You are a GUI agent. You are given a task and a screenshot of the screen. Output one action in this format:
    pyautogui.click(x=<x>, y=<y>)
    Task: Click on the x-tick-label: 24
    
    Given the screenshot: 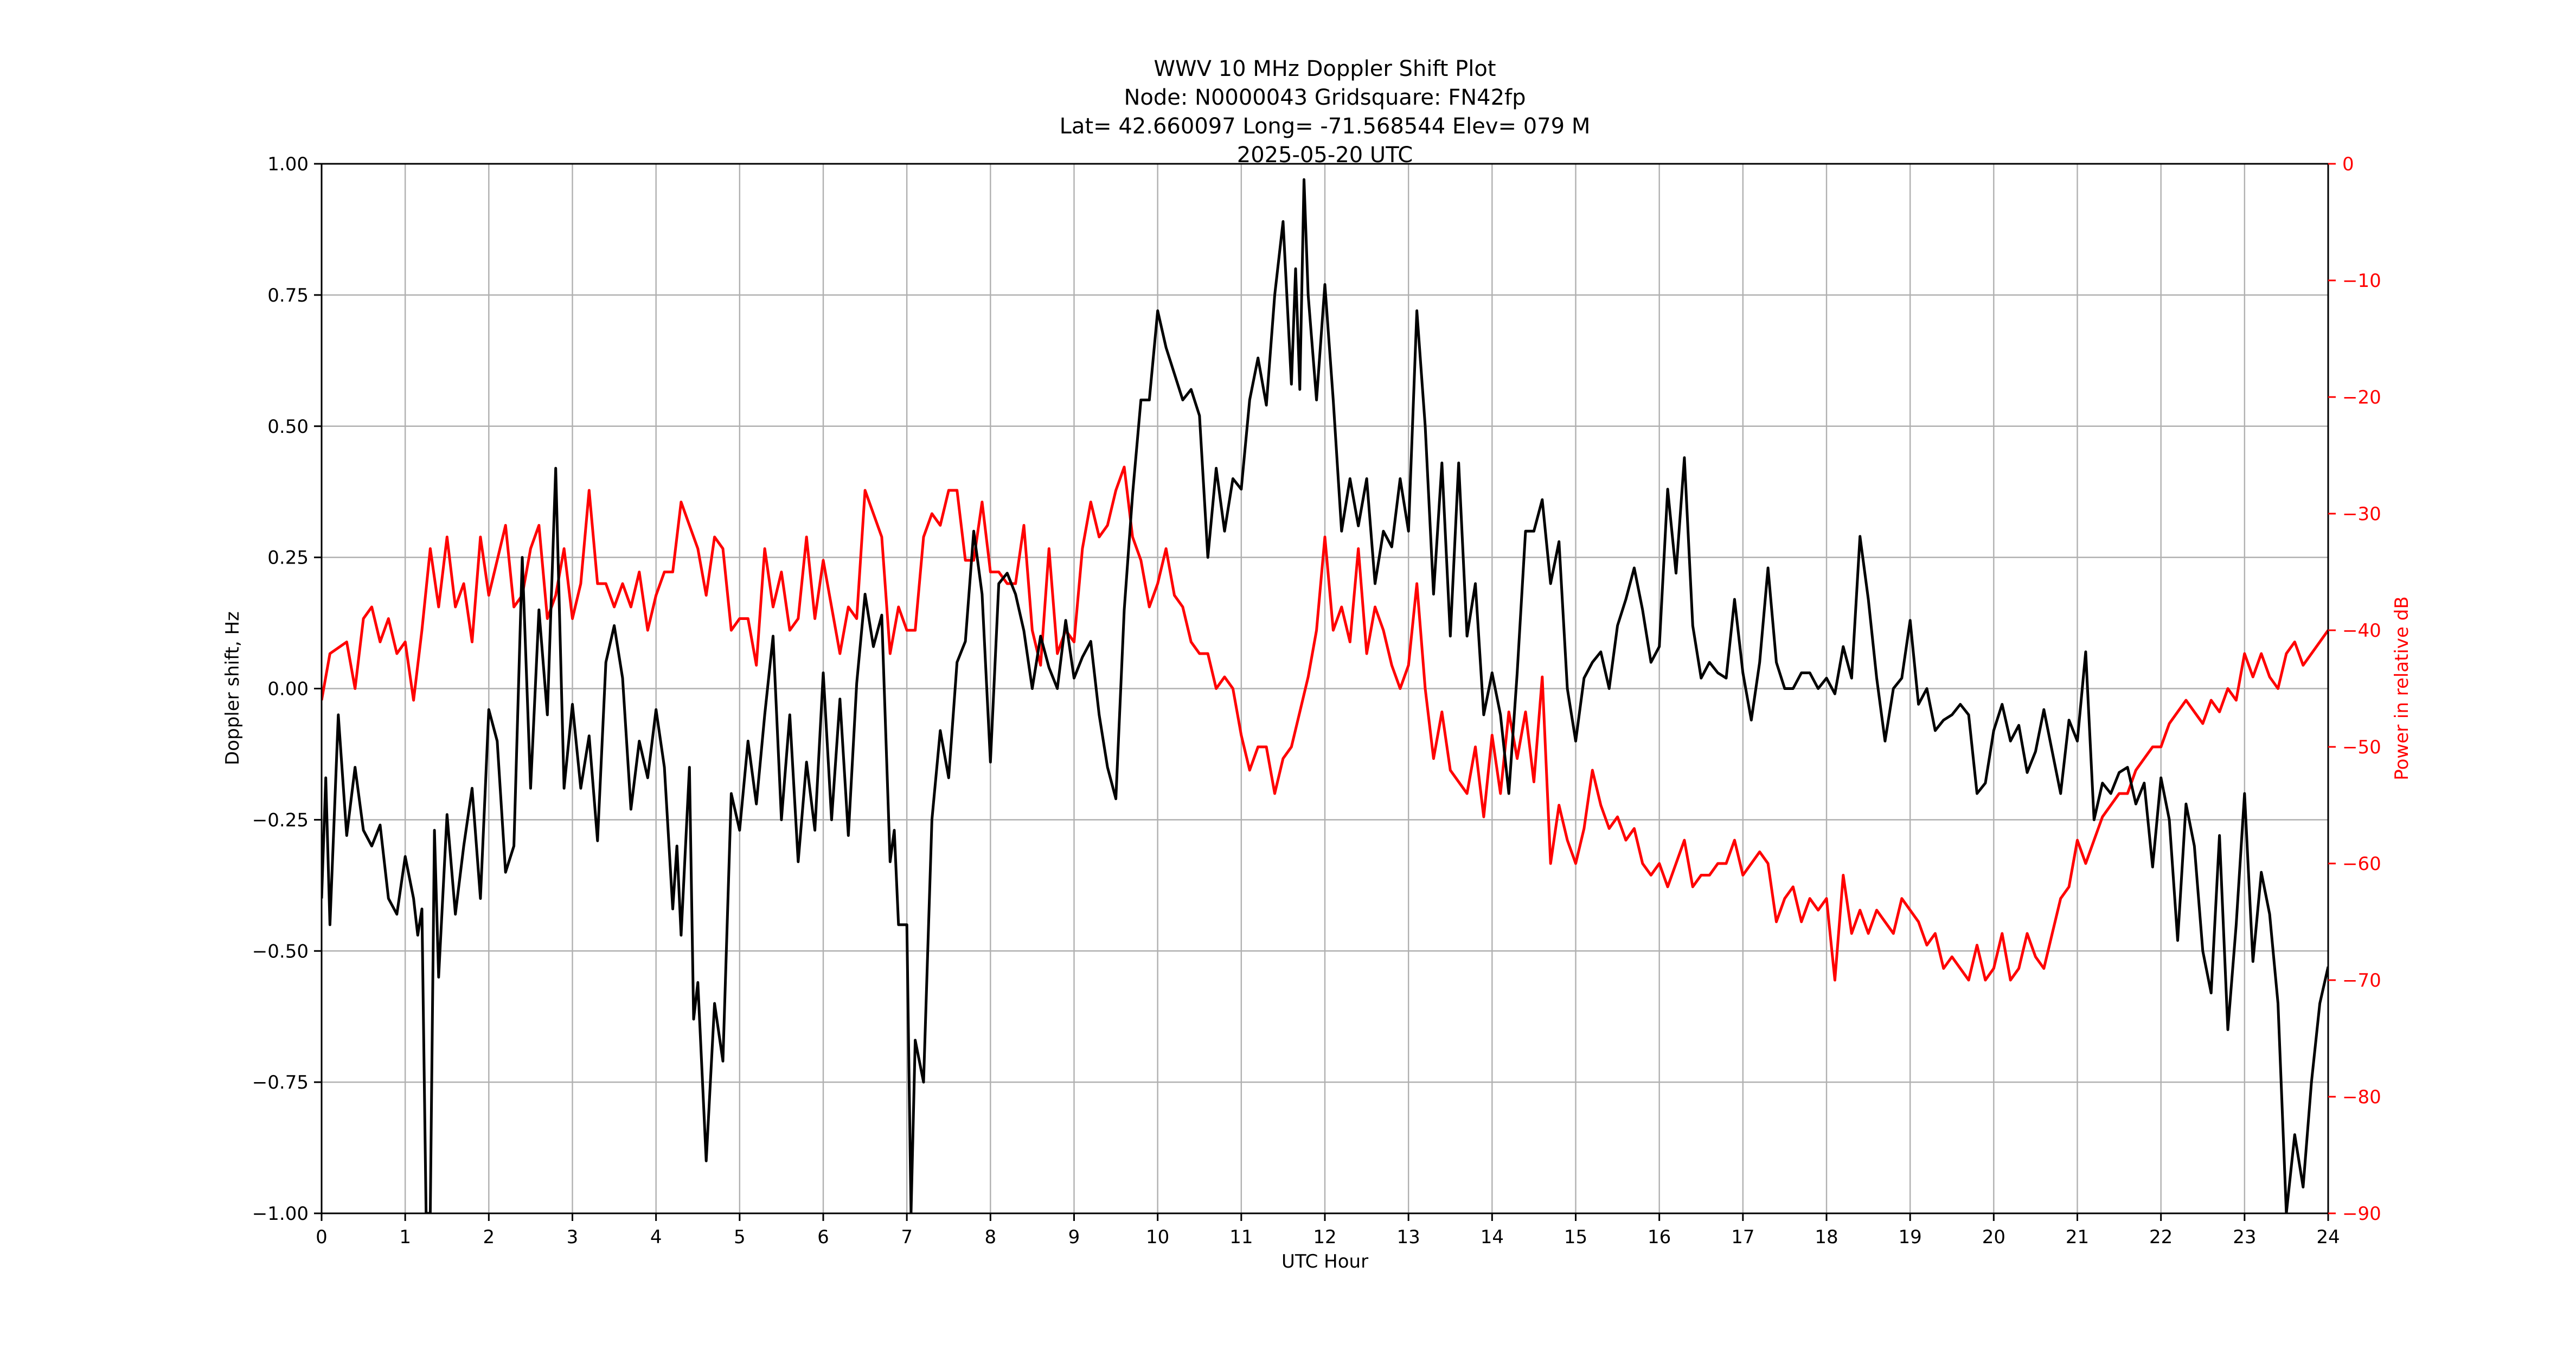 What is the action you would take?
    pyautogui.click(x=2328, y=1237)
    